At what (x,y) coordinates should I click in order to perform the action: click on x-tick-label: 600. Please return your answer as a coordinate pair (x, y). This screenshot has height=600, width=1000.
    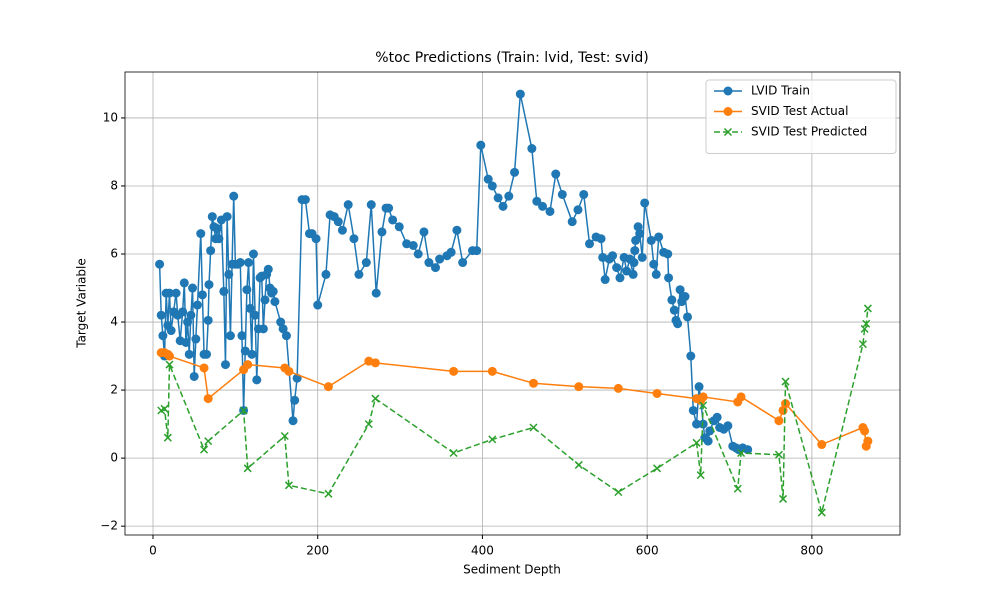
    Looking at the image, I should click on (647, 551).